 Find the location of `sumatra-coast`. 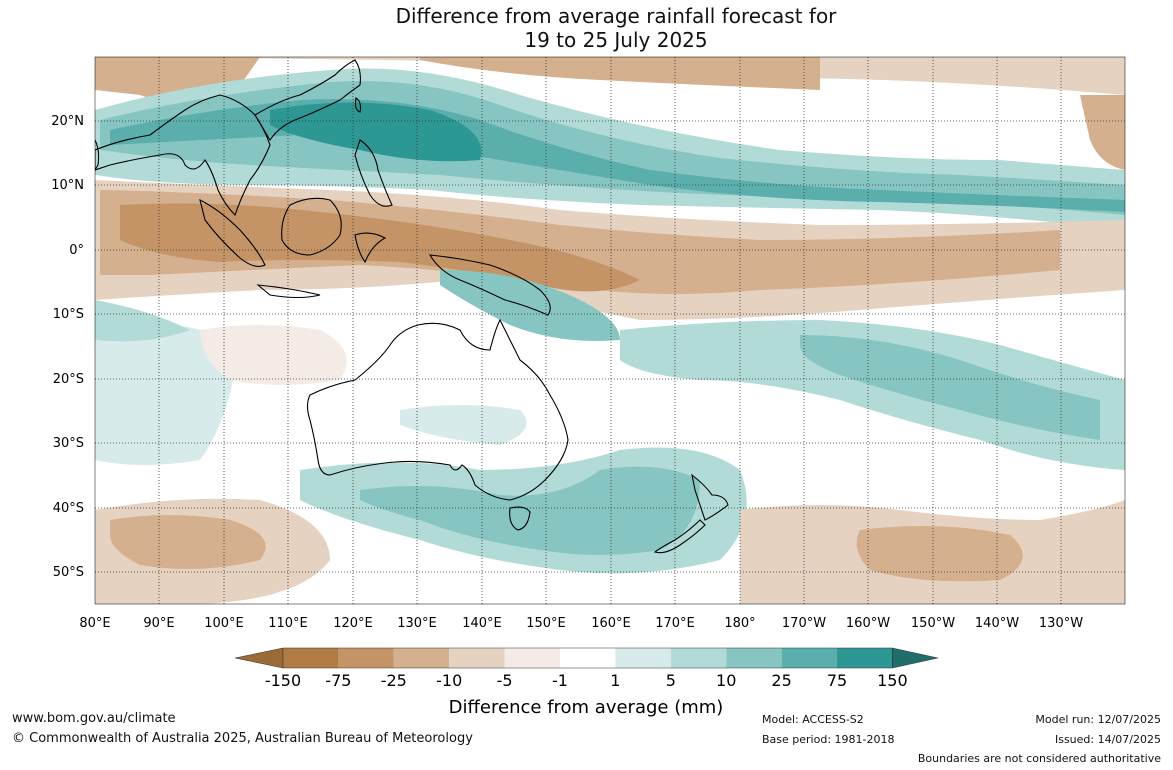

sumatra-coast is located at coordinates (232, 232).